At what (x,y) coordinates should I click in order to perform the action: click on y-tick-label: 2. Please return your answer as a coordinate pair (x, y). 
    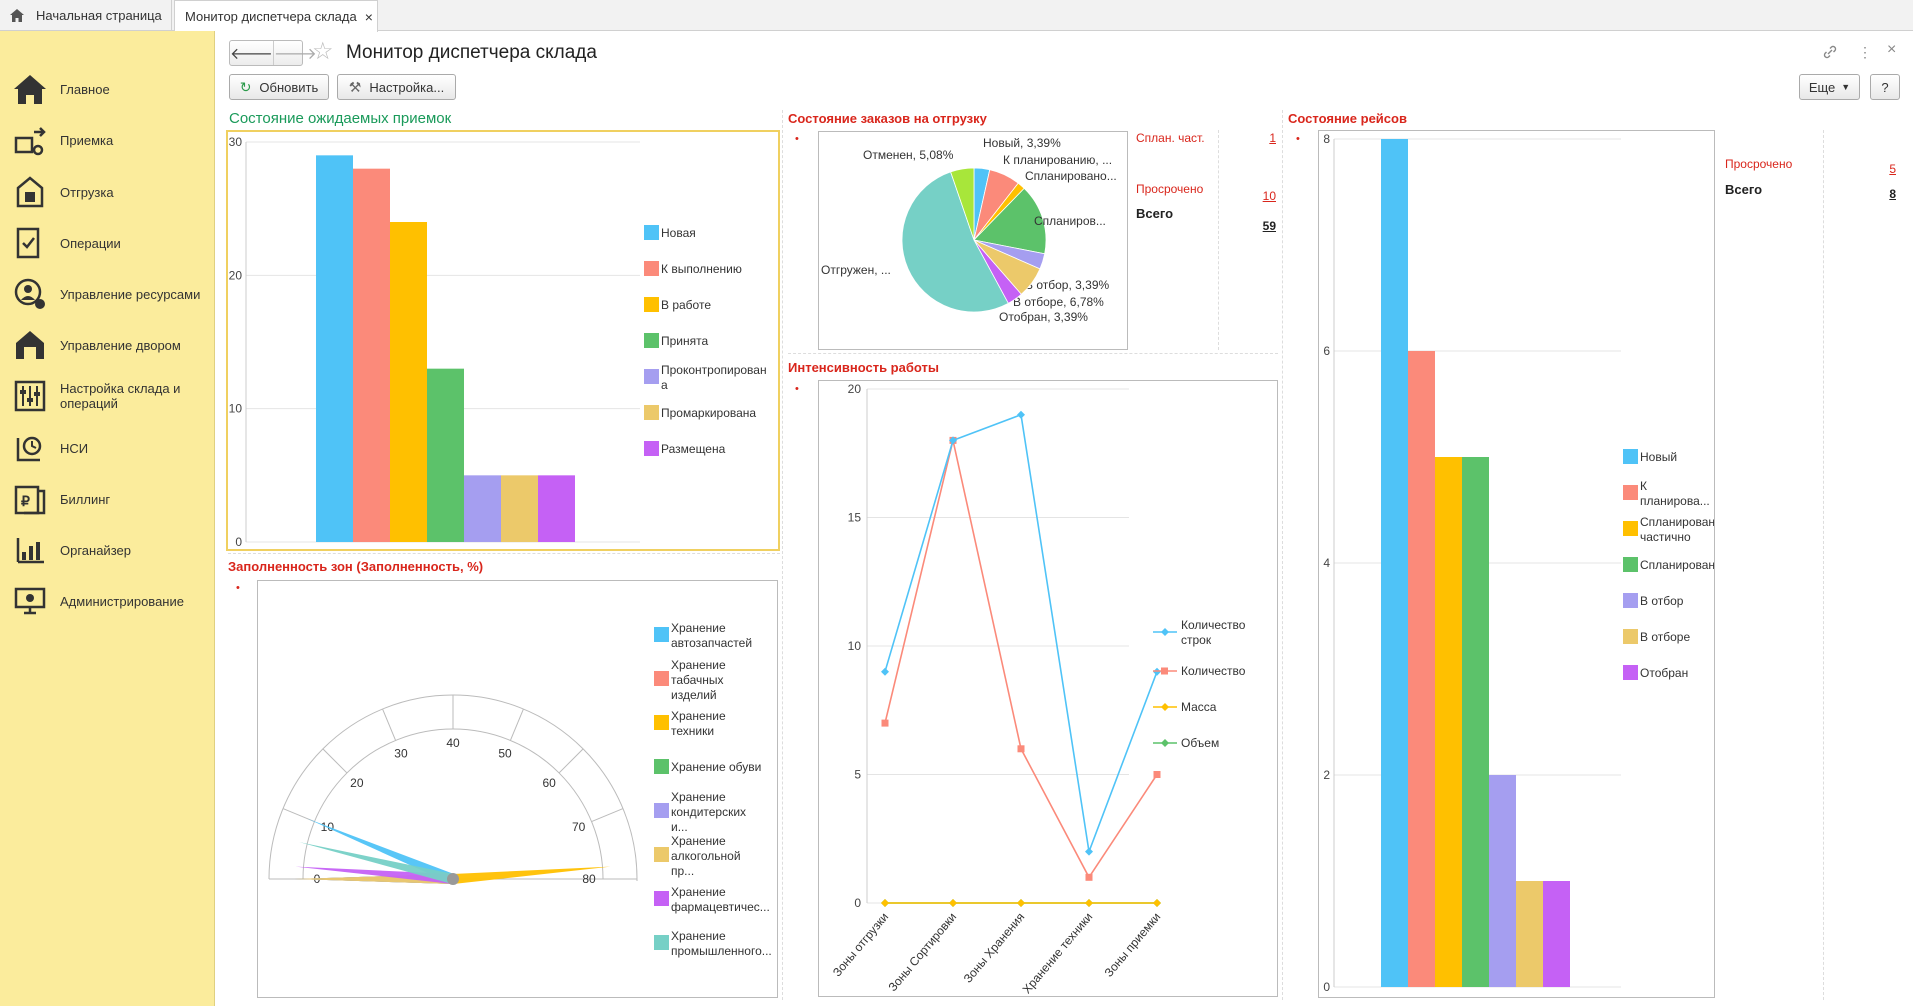
    Looking at the image, I should click on (1326, 775).